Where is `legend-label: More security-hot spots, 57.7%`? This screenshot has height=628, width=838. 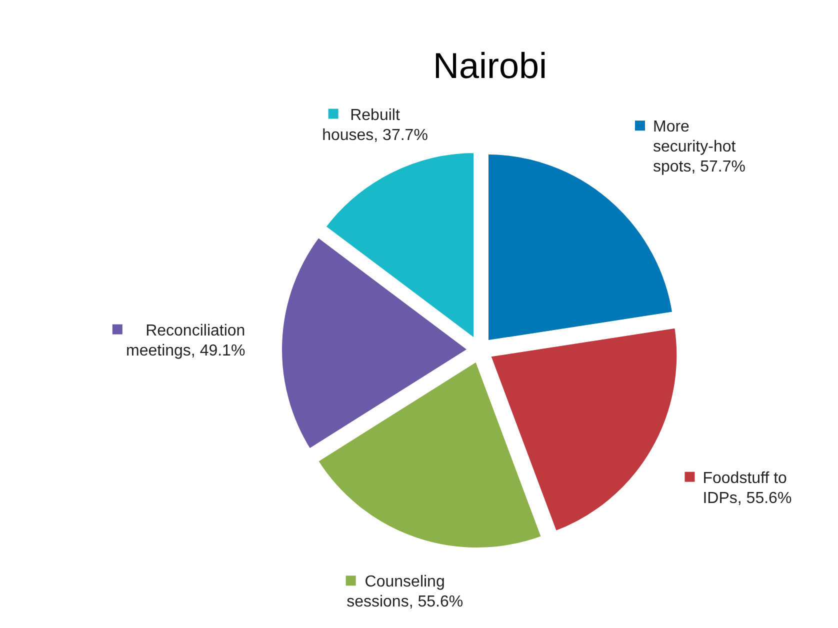 legend-label: More security-hot spots, 57.7% is located at coordinates (699, 147).